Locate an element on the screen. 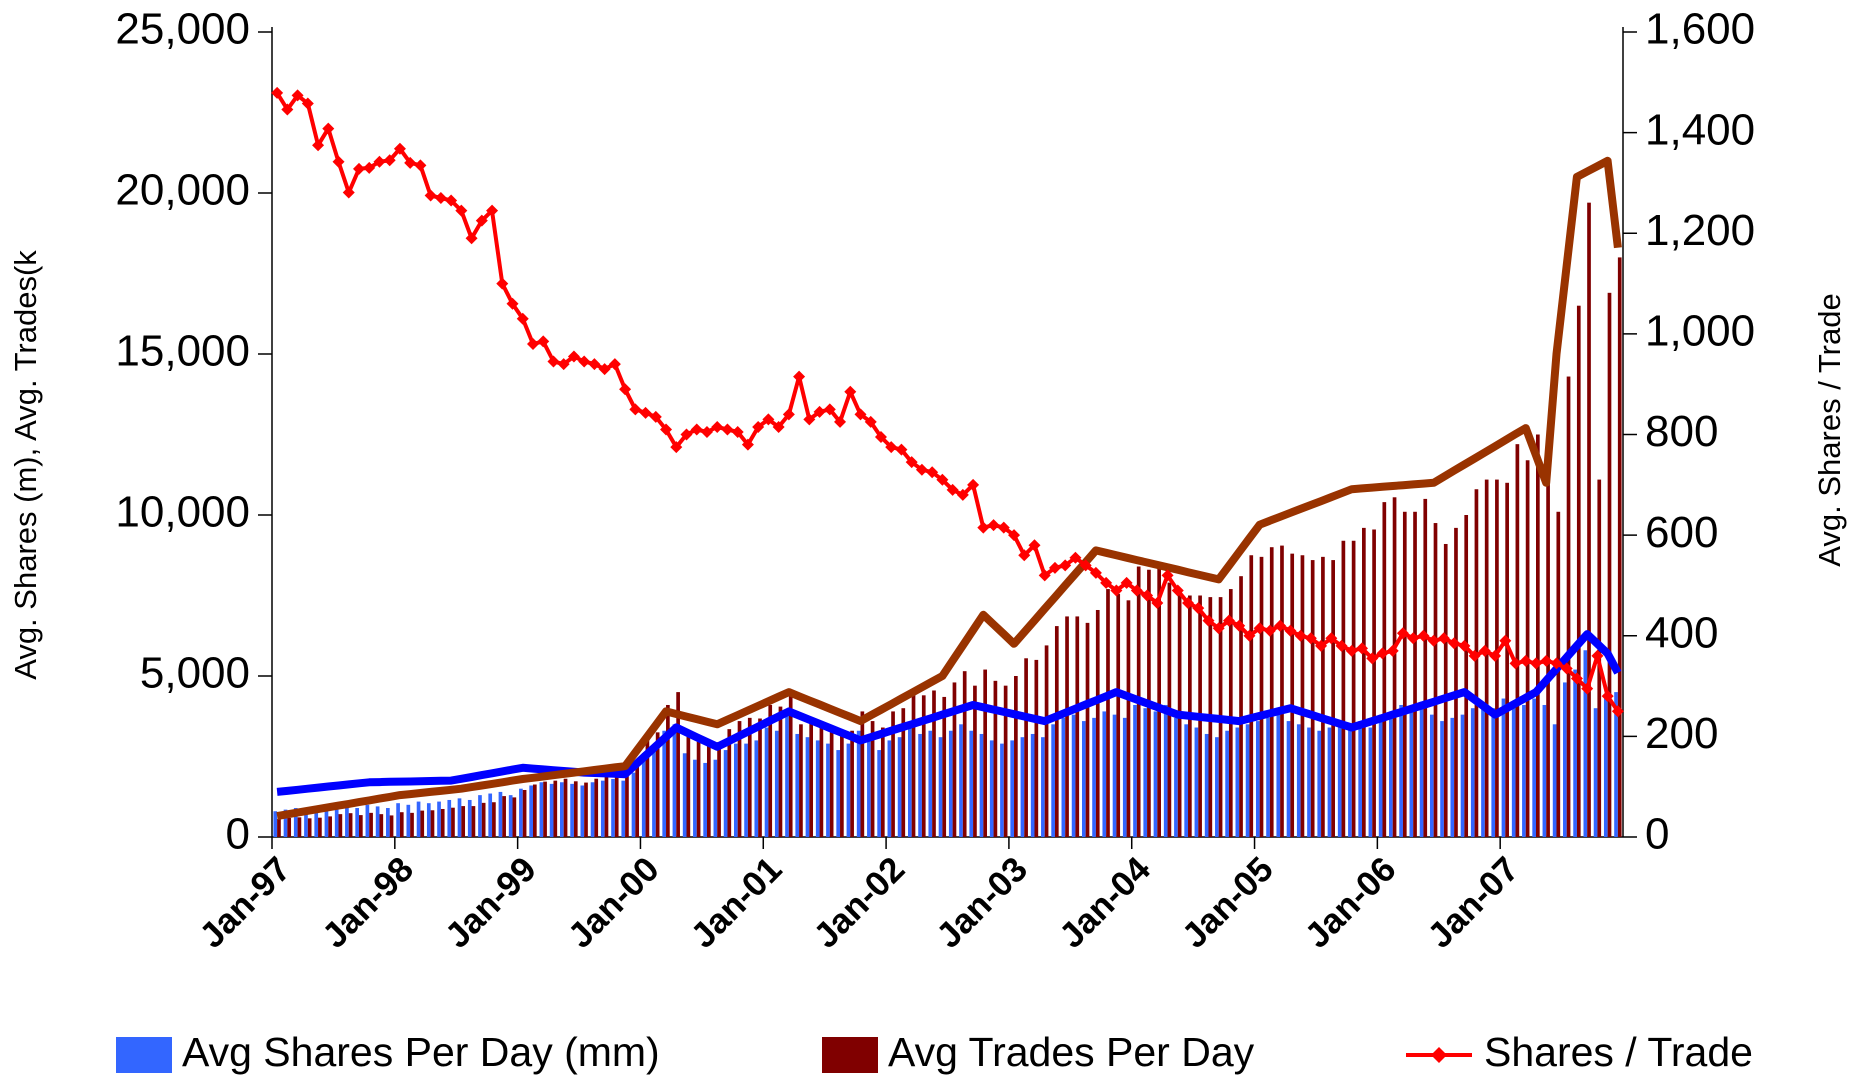 The height and width of the screenshot is (1080, 1860). legend-item: Avg Shares Per Day (mm) is located at coordinates (388, 1052).